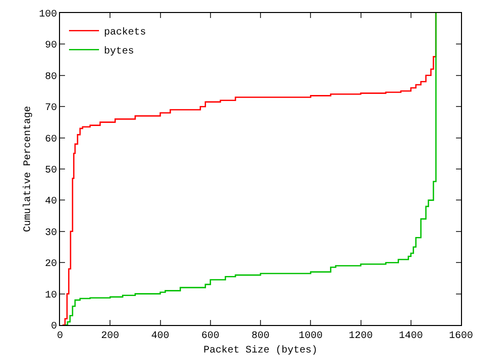 The height and width of the screenshot is (360, 480). I want to click on y-tick-label: 60, so click(50, 140).